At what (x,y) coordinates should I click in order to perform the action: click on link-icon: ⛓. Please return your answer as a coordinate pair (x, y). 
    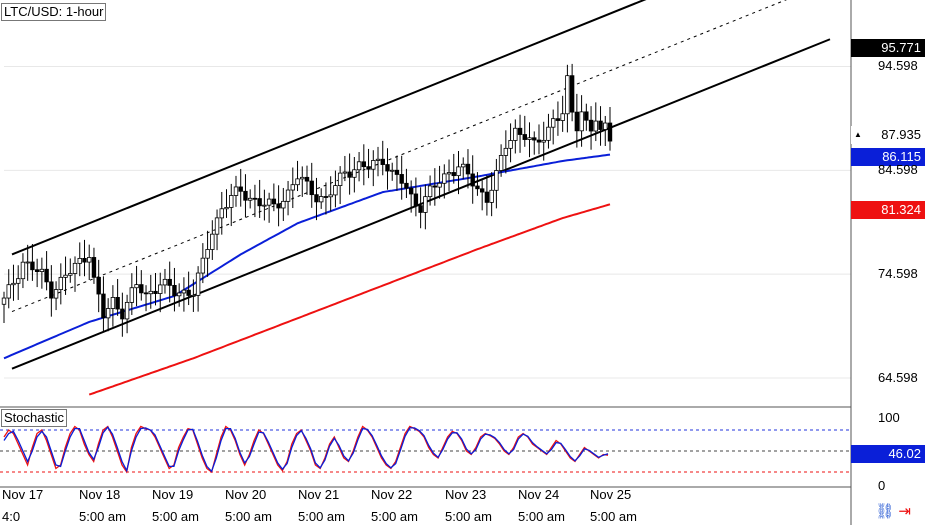
    Looking at the image, I should click on (885, 511).